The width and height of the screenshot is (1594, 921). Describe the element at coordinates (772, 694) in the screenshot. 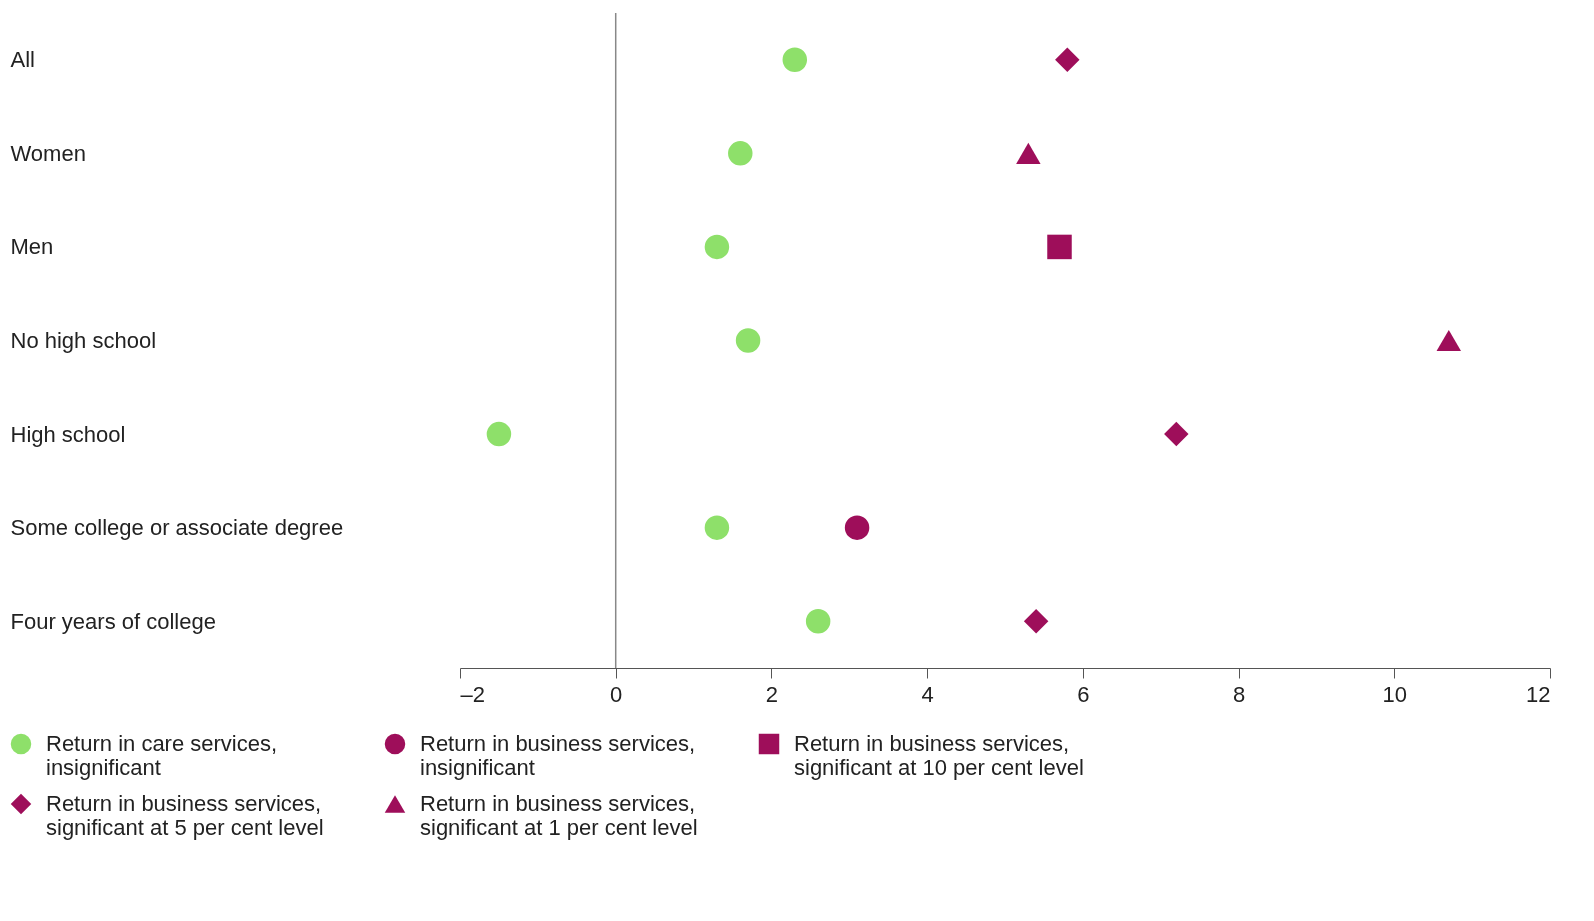

I see `x-tick-label: 2` at that location.